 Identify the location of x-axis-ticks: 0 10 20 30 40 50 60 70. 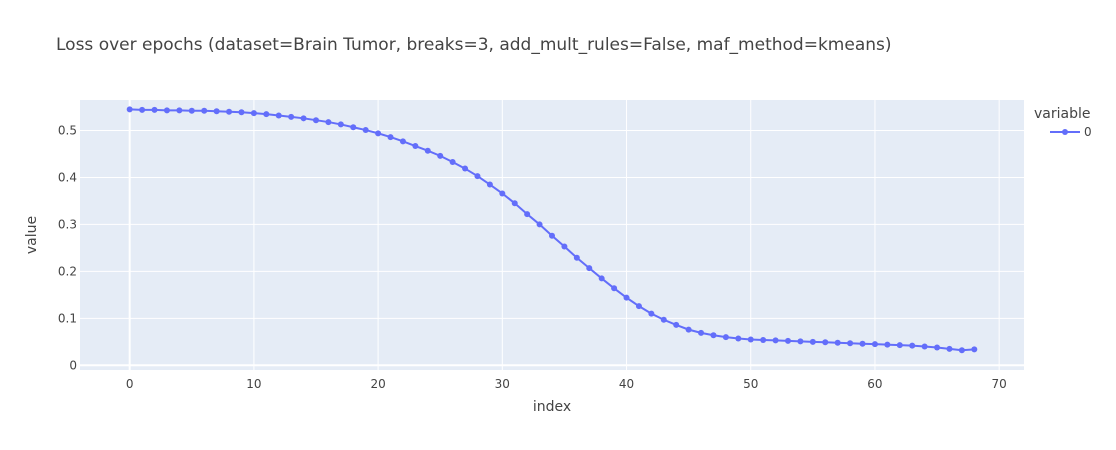
(566, 384).